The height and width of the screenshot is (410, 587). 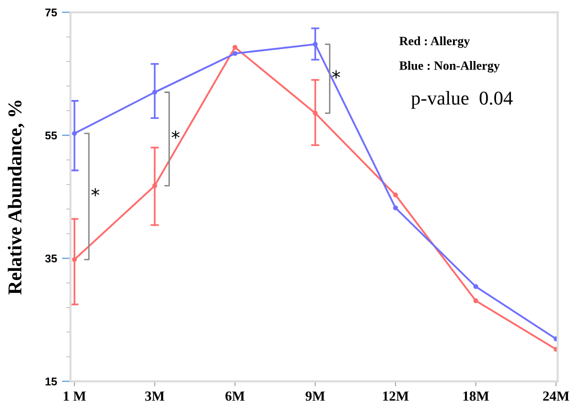 What do you see at coordinates (51, 136) in the screenshot?
I see `y-tick-label: 55` at bounding box center [51, 136].